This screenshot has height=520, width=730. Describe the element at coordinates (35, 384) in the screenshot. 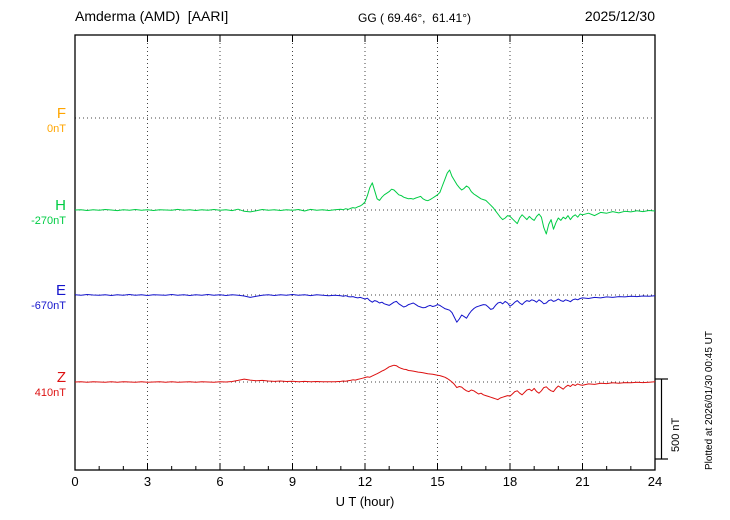

I see `trace-label-block-Z: Z 410nT` at that location.